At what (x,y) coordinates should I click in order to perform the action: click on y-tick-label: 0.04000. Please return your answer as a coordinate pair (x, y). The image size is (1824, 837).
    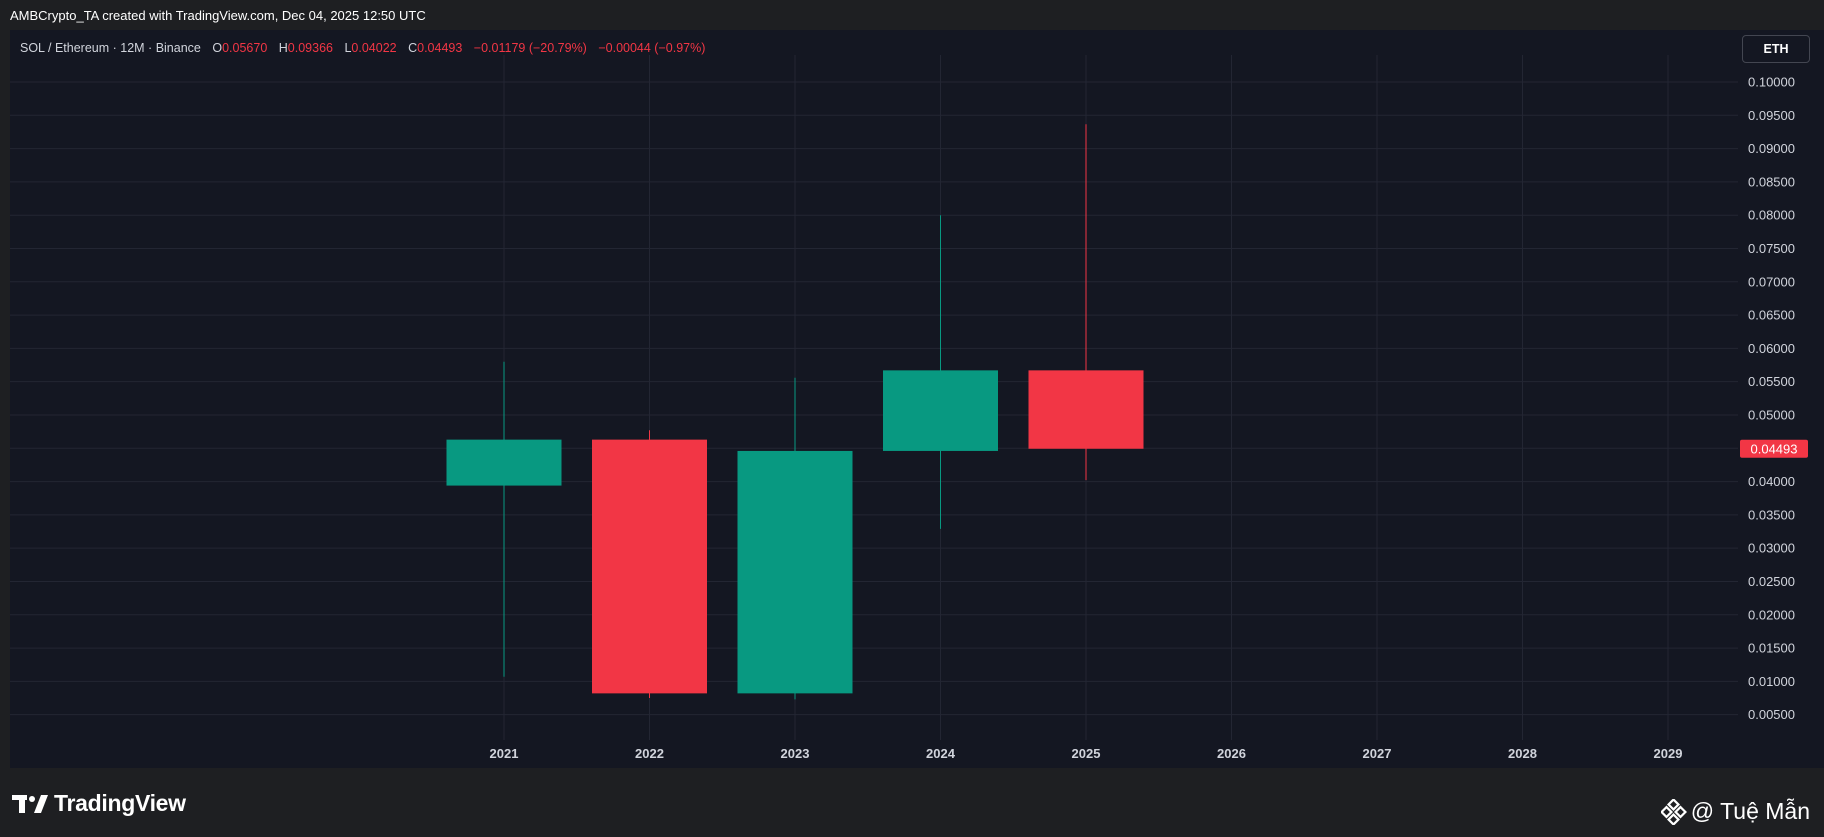
    Looking at the image, I should click on (1771, 481).